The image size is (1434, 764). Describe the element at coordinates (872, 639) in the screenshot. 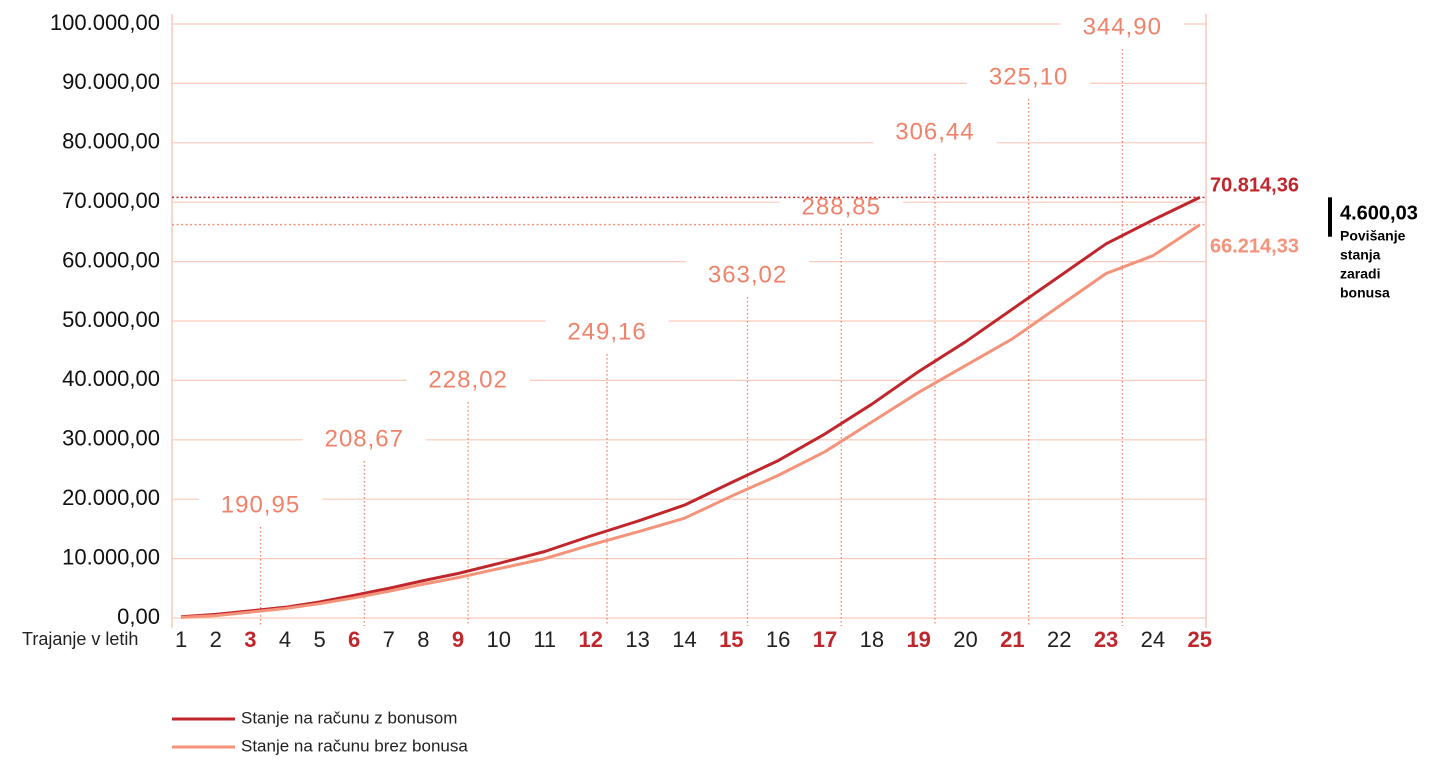

I see `x-tick-label: 18` at that location.